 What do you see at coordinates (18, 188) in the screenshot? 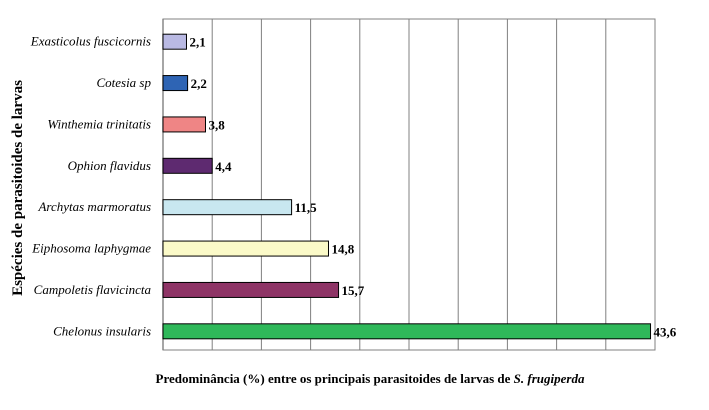
I see `y-axis-label: Espécies de parasitoides de larvas` at bounding box center [18, 188].